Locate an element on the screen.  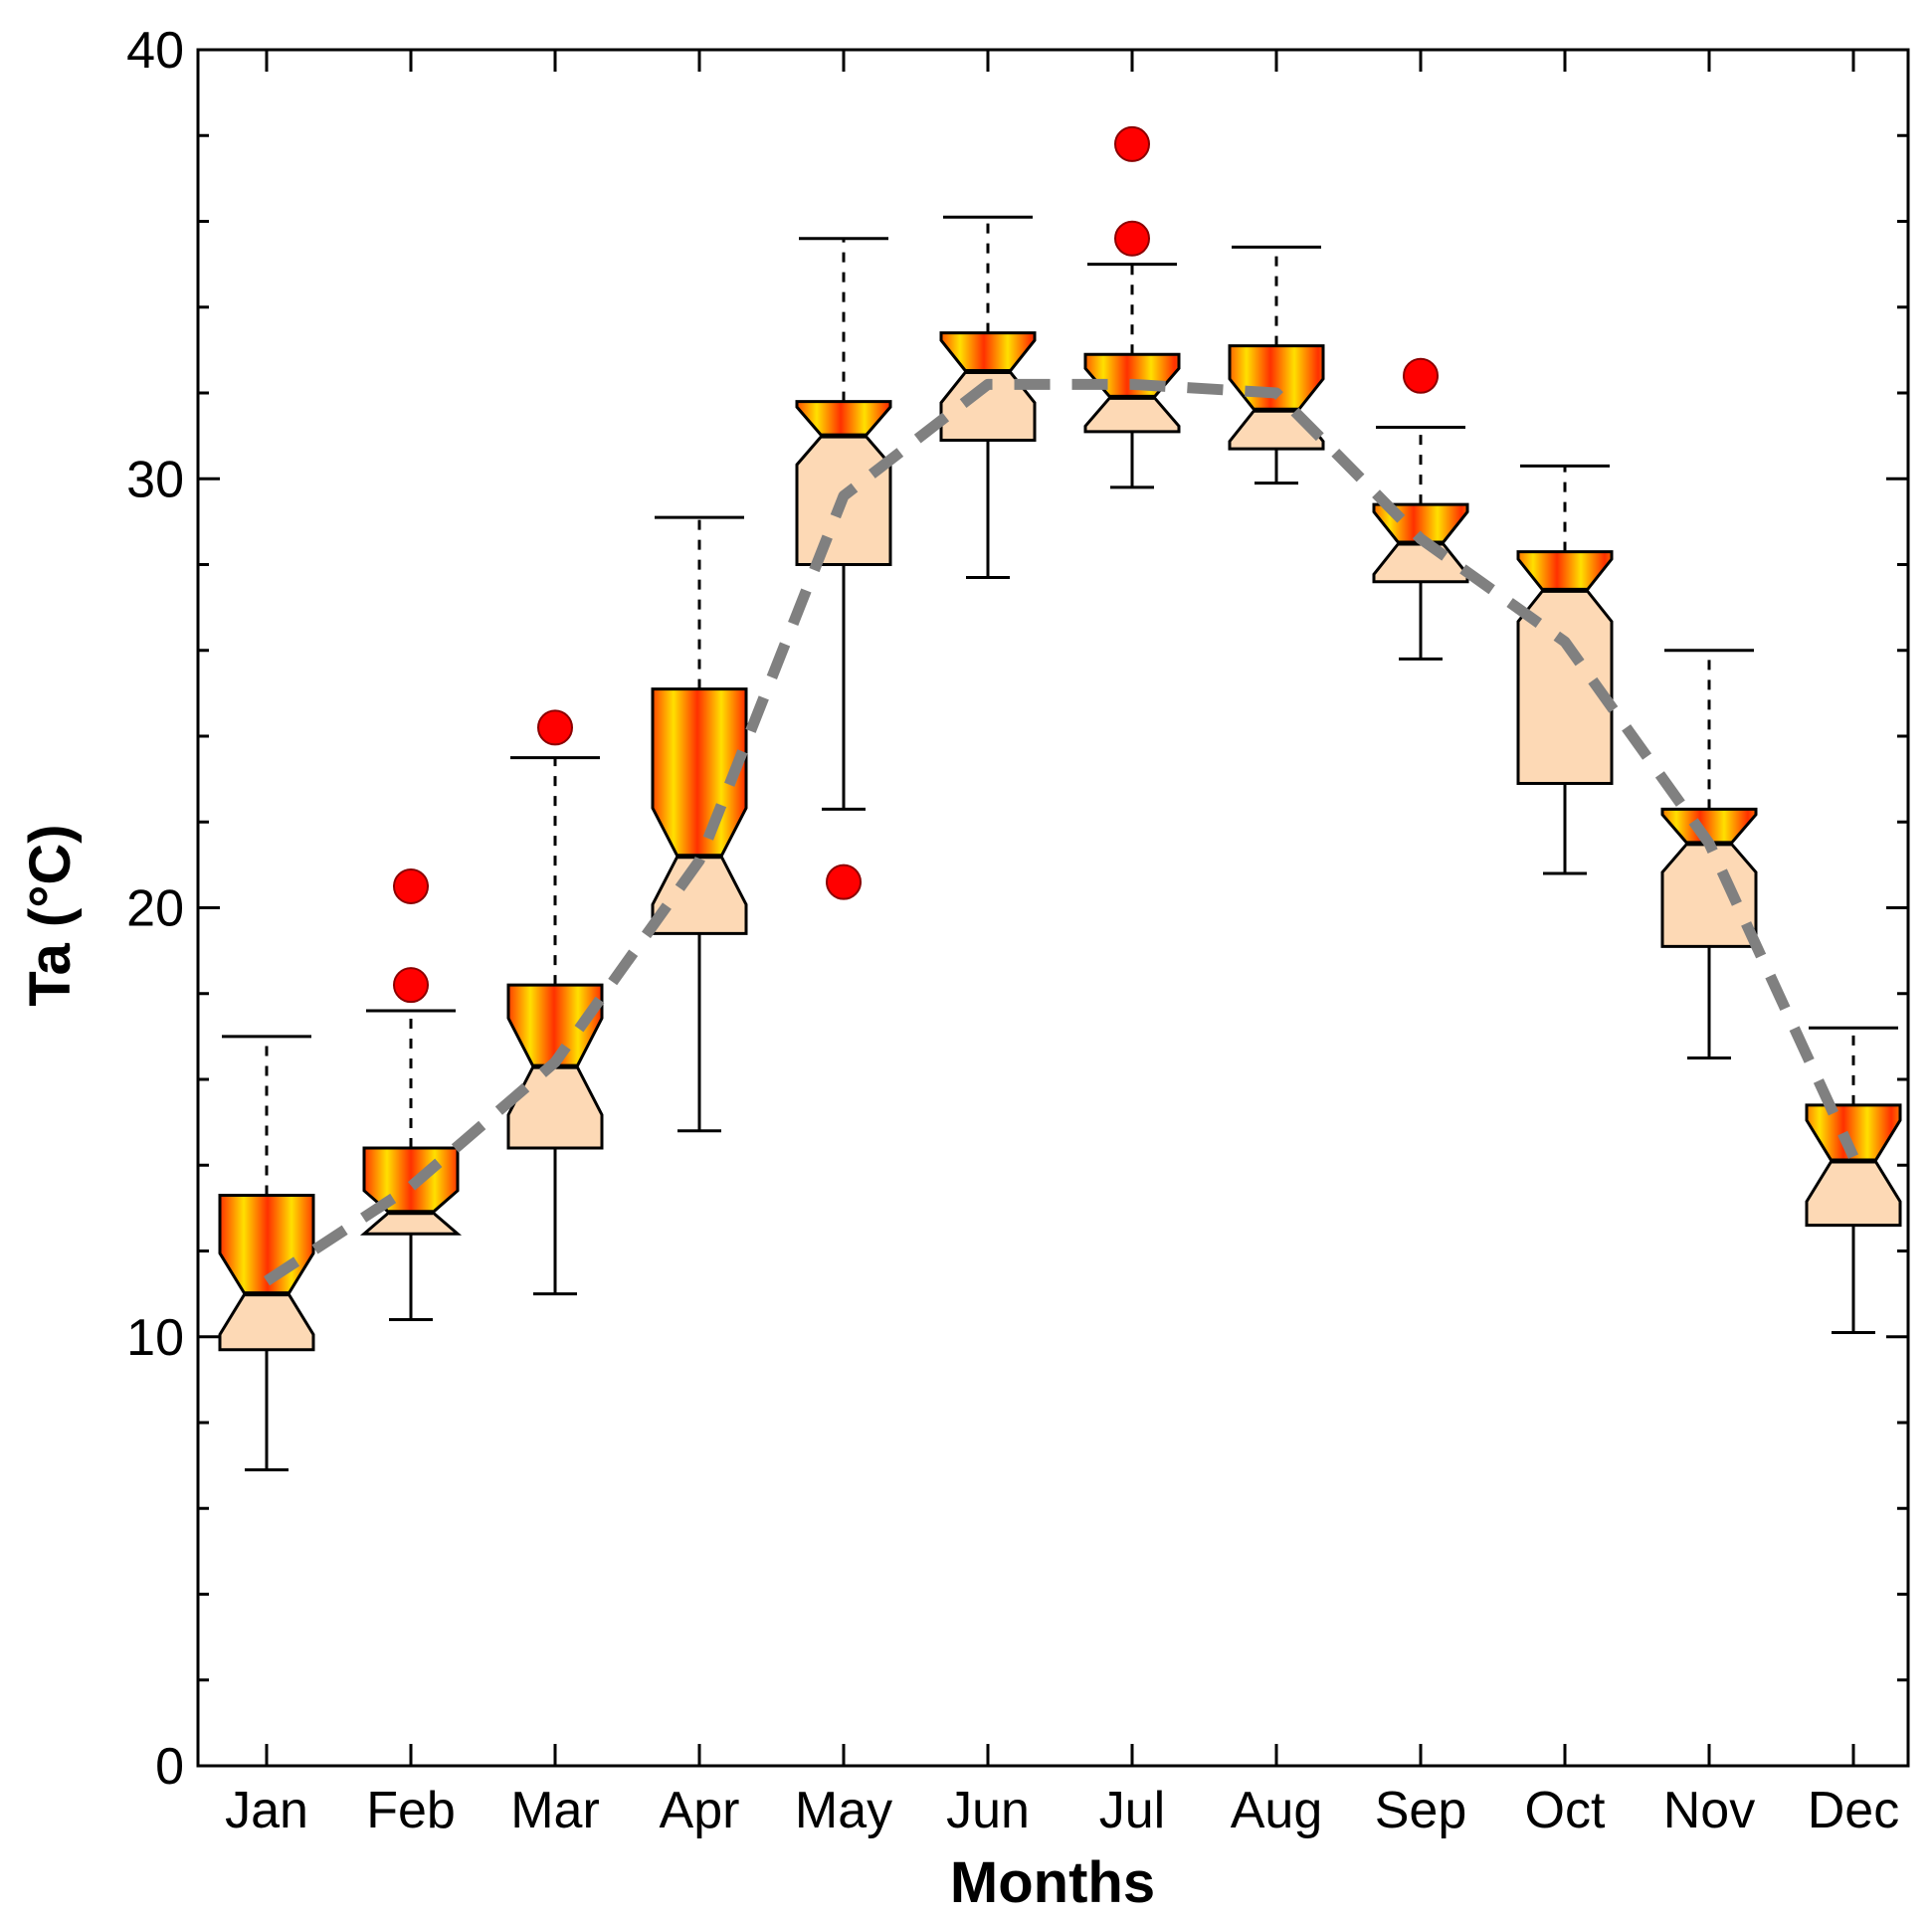
x-tick-label-jul: Jul is located at coordinates (1132, 1810).